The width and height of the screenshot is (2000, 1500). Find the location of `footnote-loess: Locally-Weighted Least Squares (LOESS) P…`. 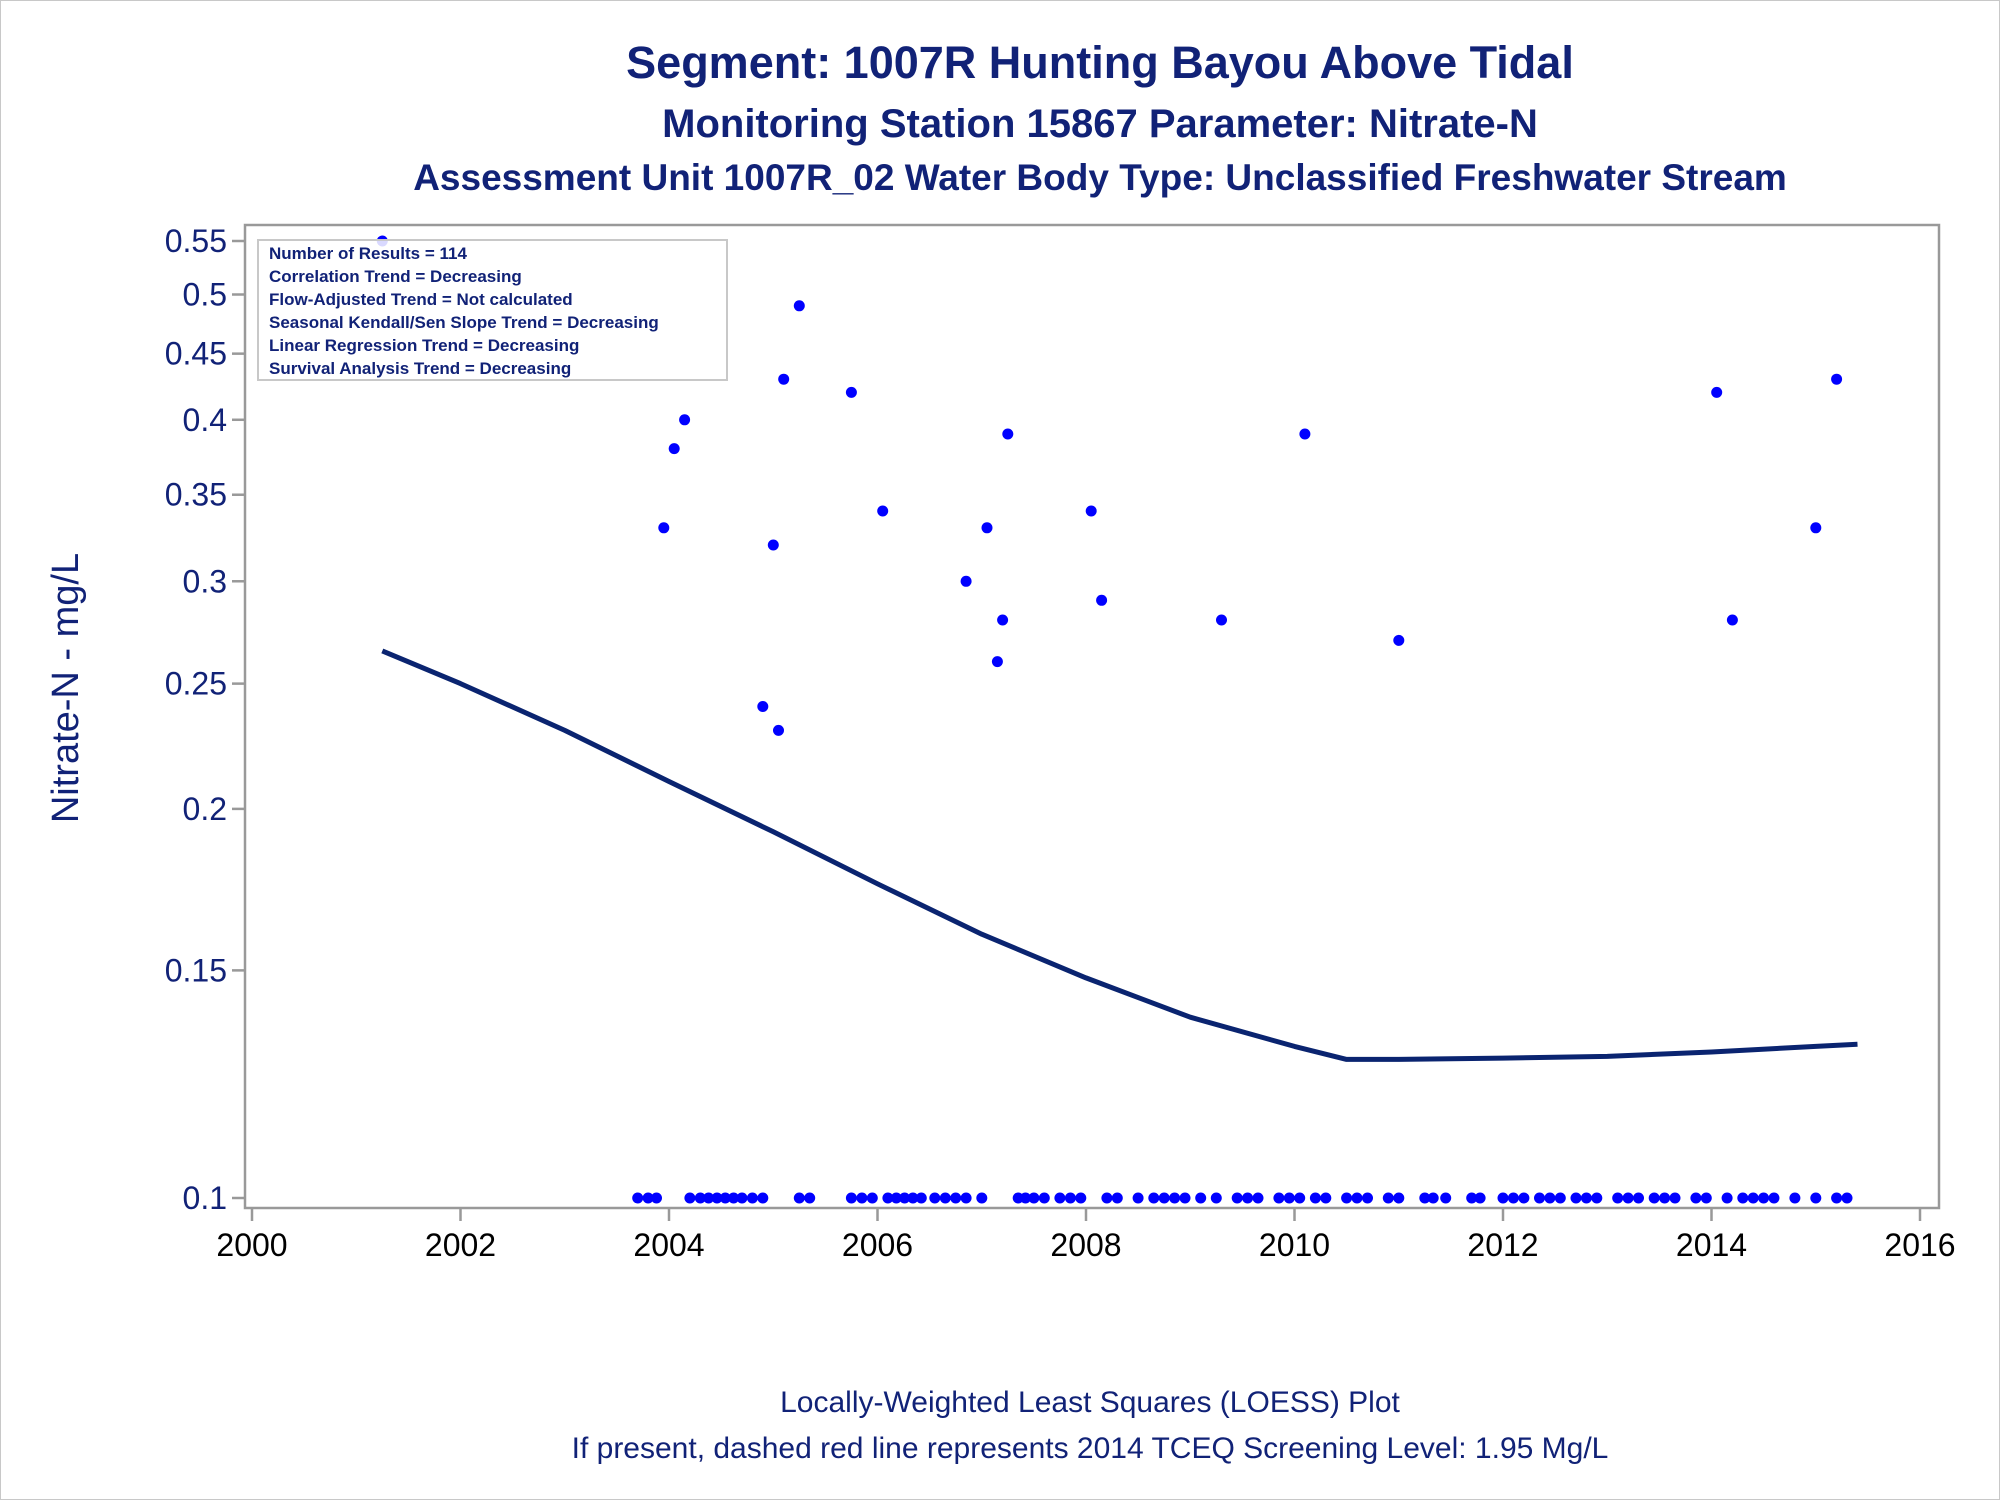

footnote-loess: Locally-Weighted Least Squares (LOESS) P… is located at coordinates (1090, 1402).